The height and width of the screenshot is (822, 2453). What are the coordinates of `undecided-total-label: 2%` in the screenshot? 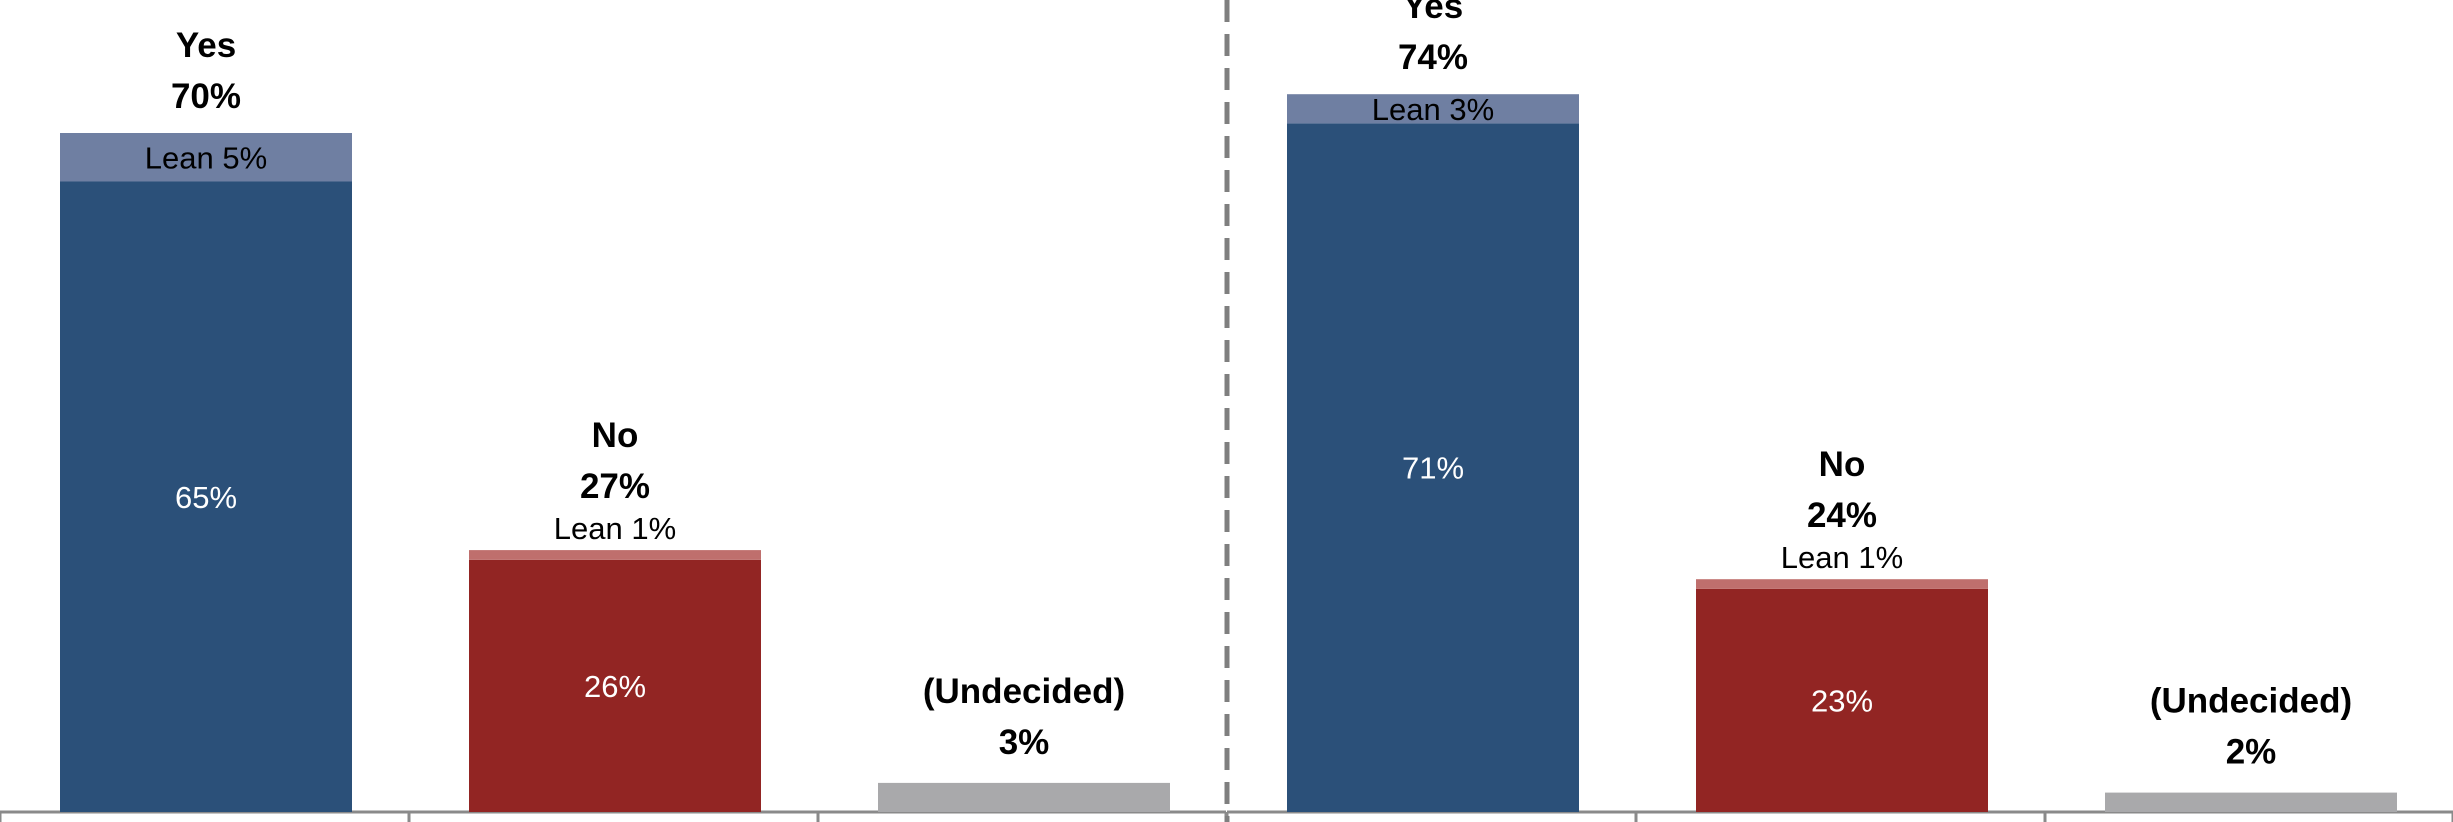 It's located at (2251, 752).